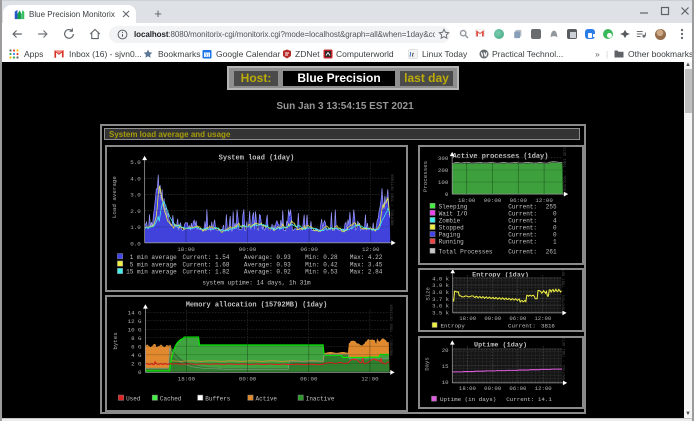 The width and height of the screenshot is (694, 421). I want to click on svg-text: 1 min average, so click(151, 256).